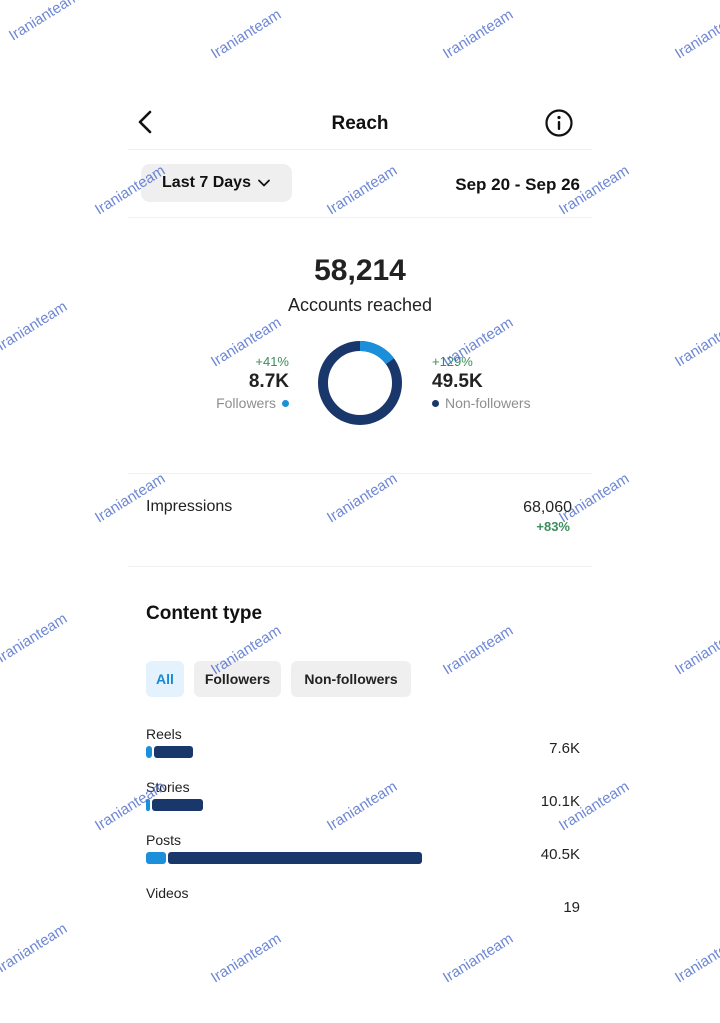  I want to click on page-title: Reach, so click(360, 123).